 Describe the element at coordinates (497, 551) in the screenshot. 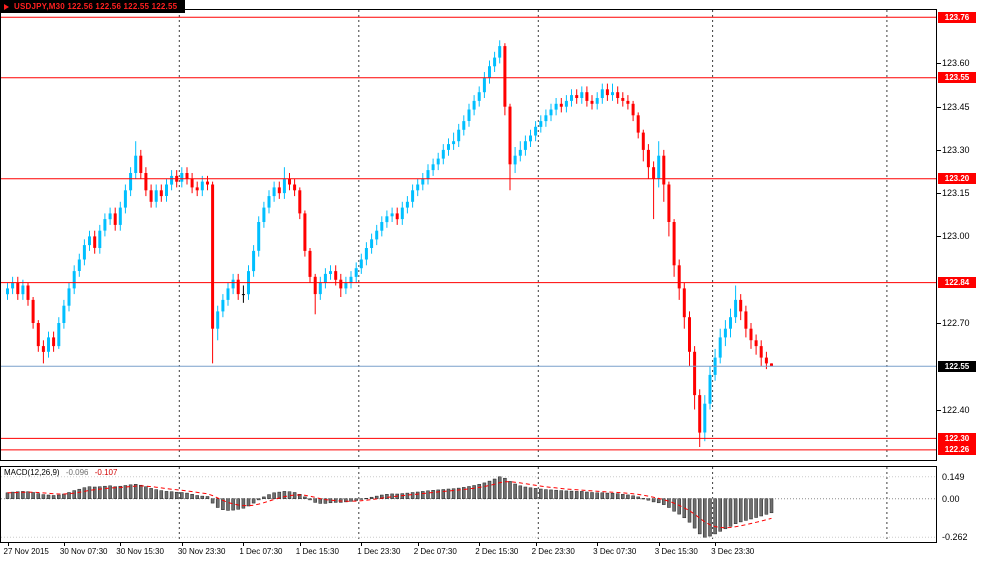

I see `time-axis-label: 2 Dec 15:30` at that location.